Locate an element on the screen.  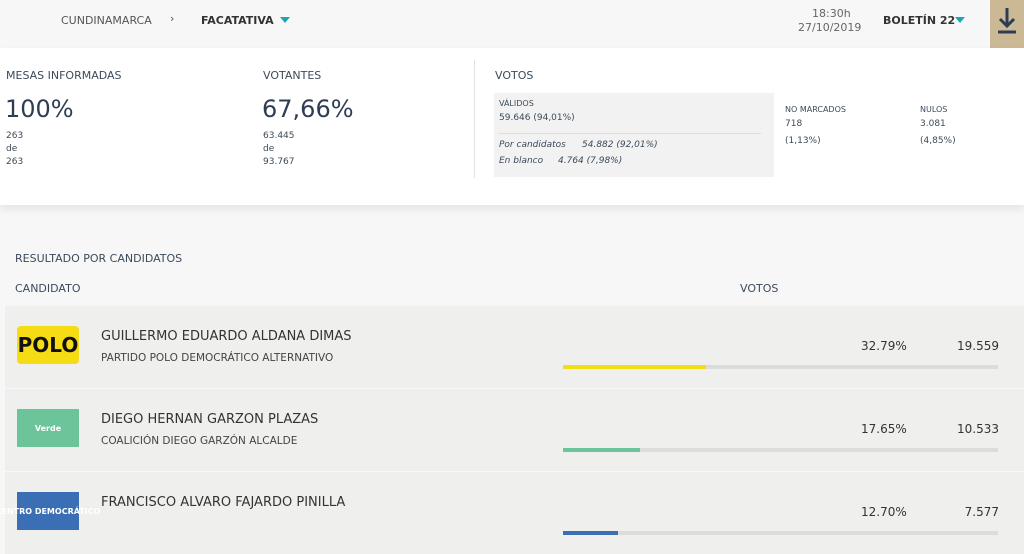
count: 3.081 is located at coordinates (933, 124).